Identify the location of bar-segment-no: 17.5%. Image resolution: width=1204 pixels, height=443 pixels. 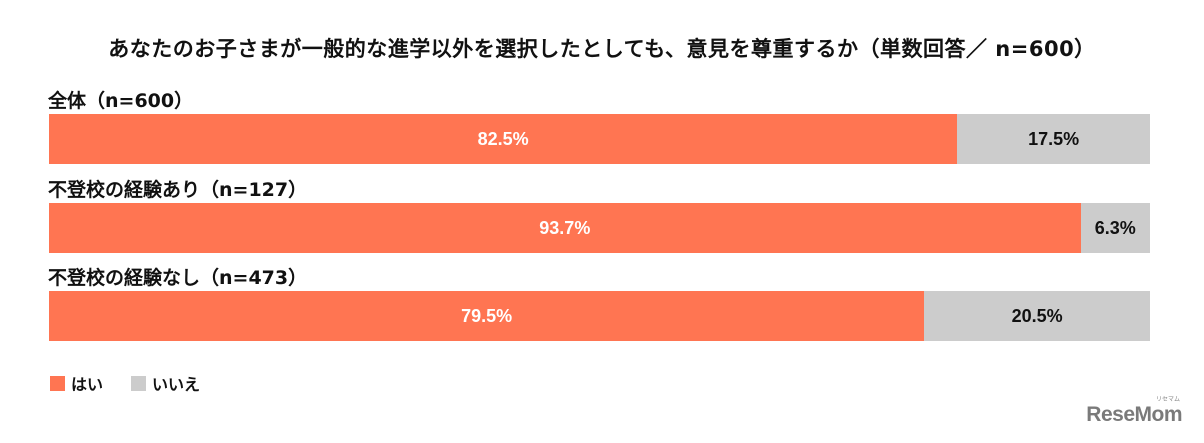
(1053, 139).